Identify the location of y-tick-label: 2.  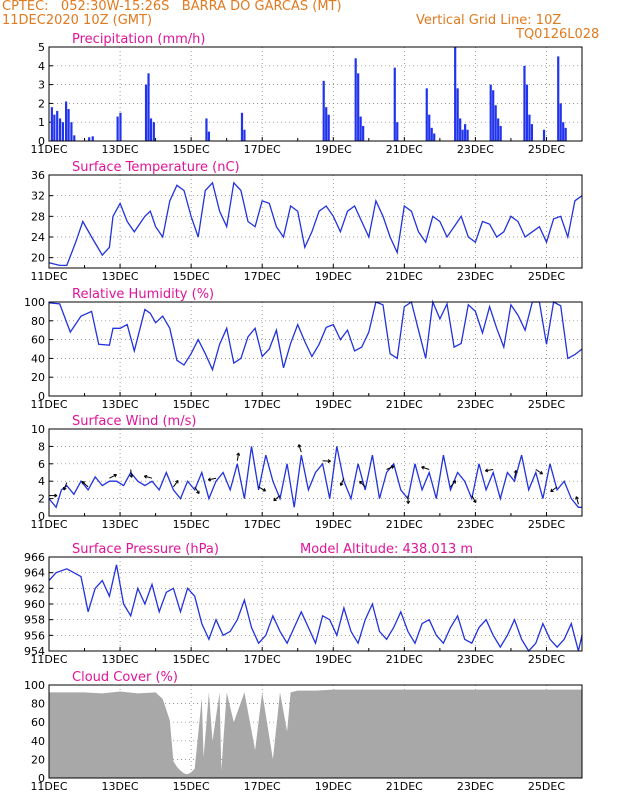
(41, 499).